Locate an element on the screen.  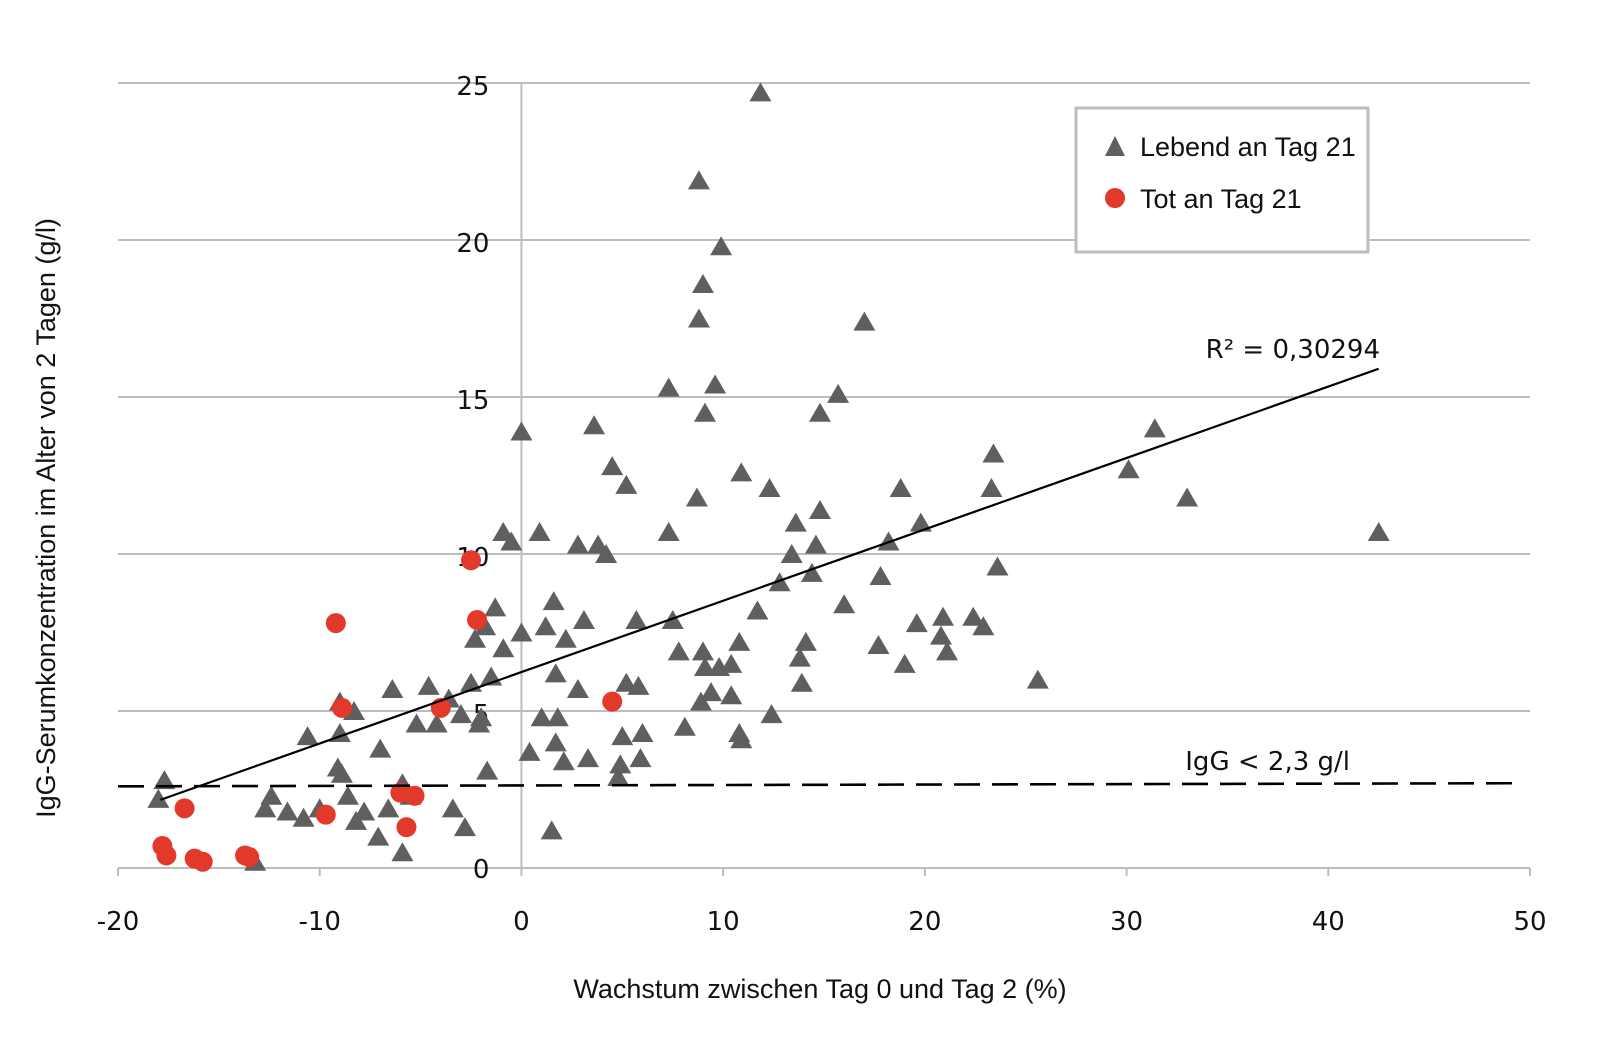
x-axis-label: Wachstum zwischen Tag 0 und Tag 2 (%) is located at coordinates (819, 989).